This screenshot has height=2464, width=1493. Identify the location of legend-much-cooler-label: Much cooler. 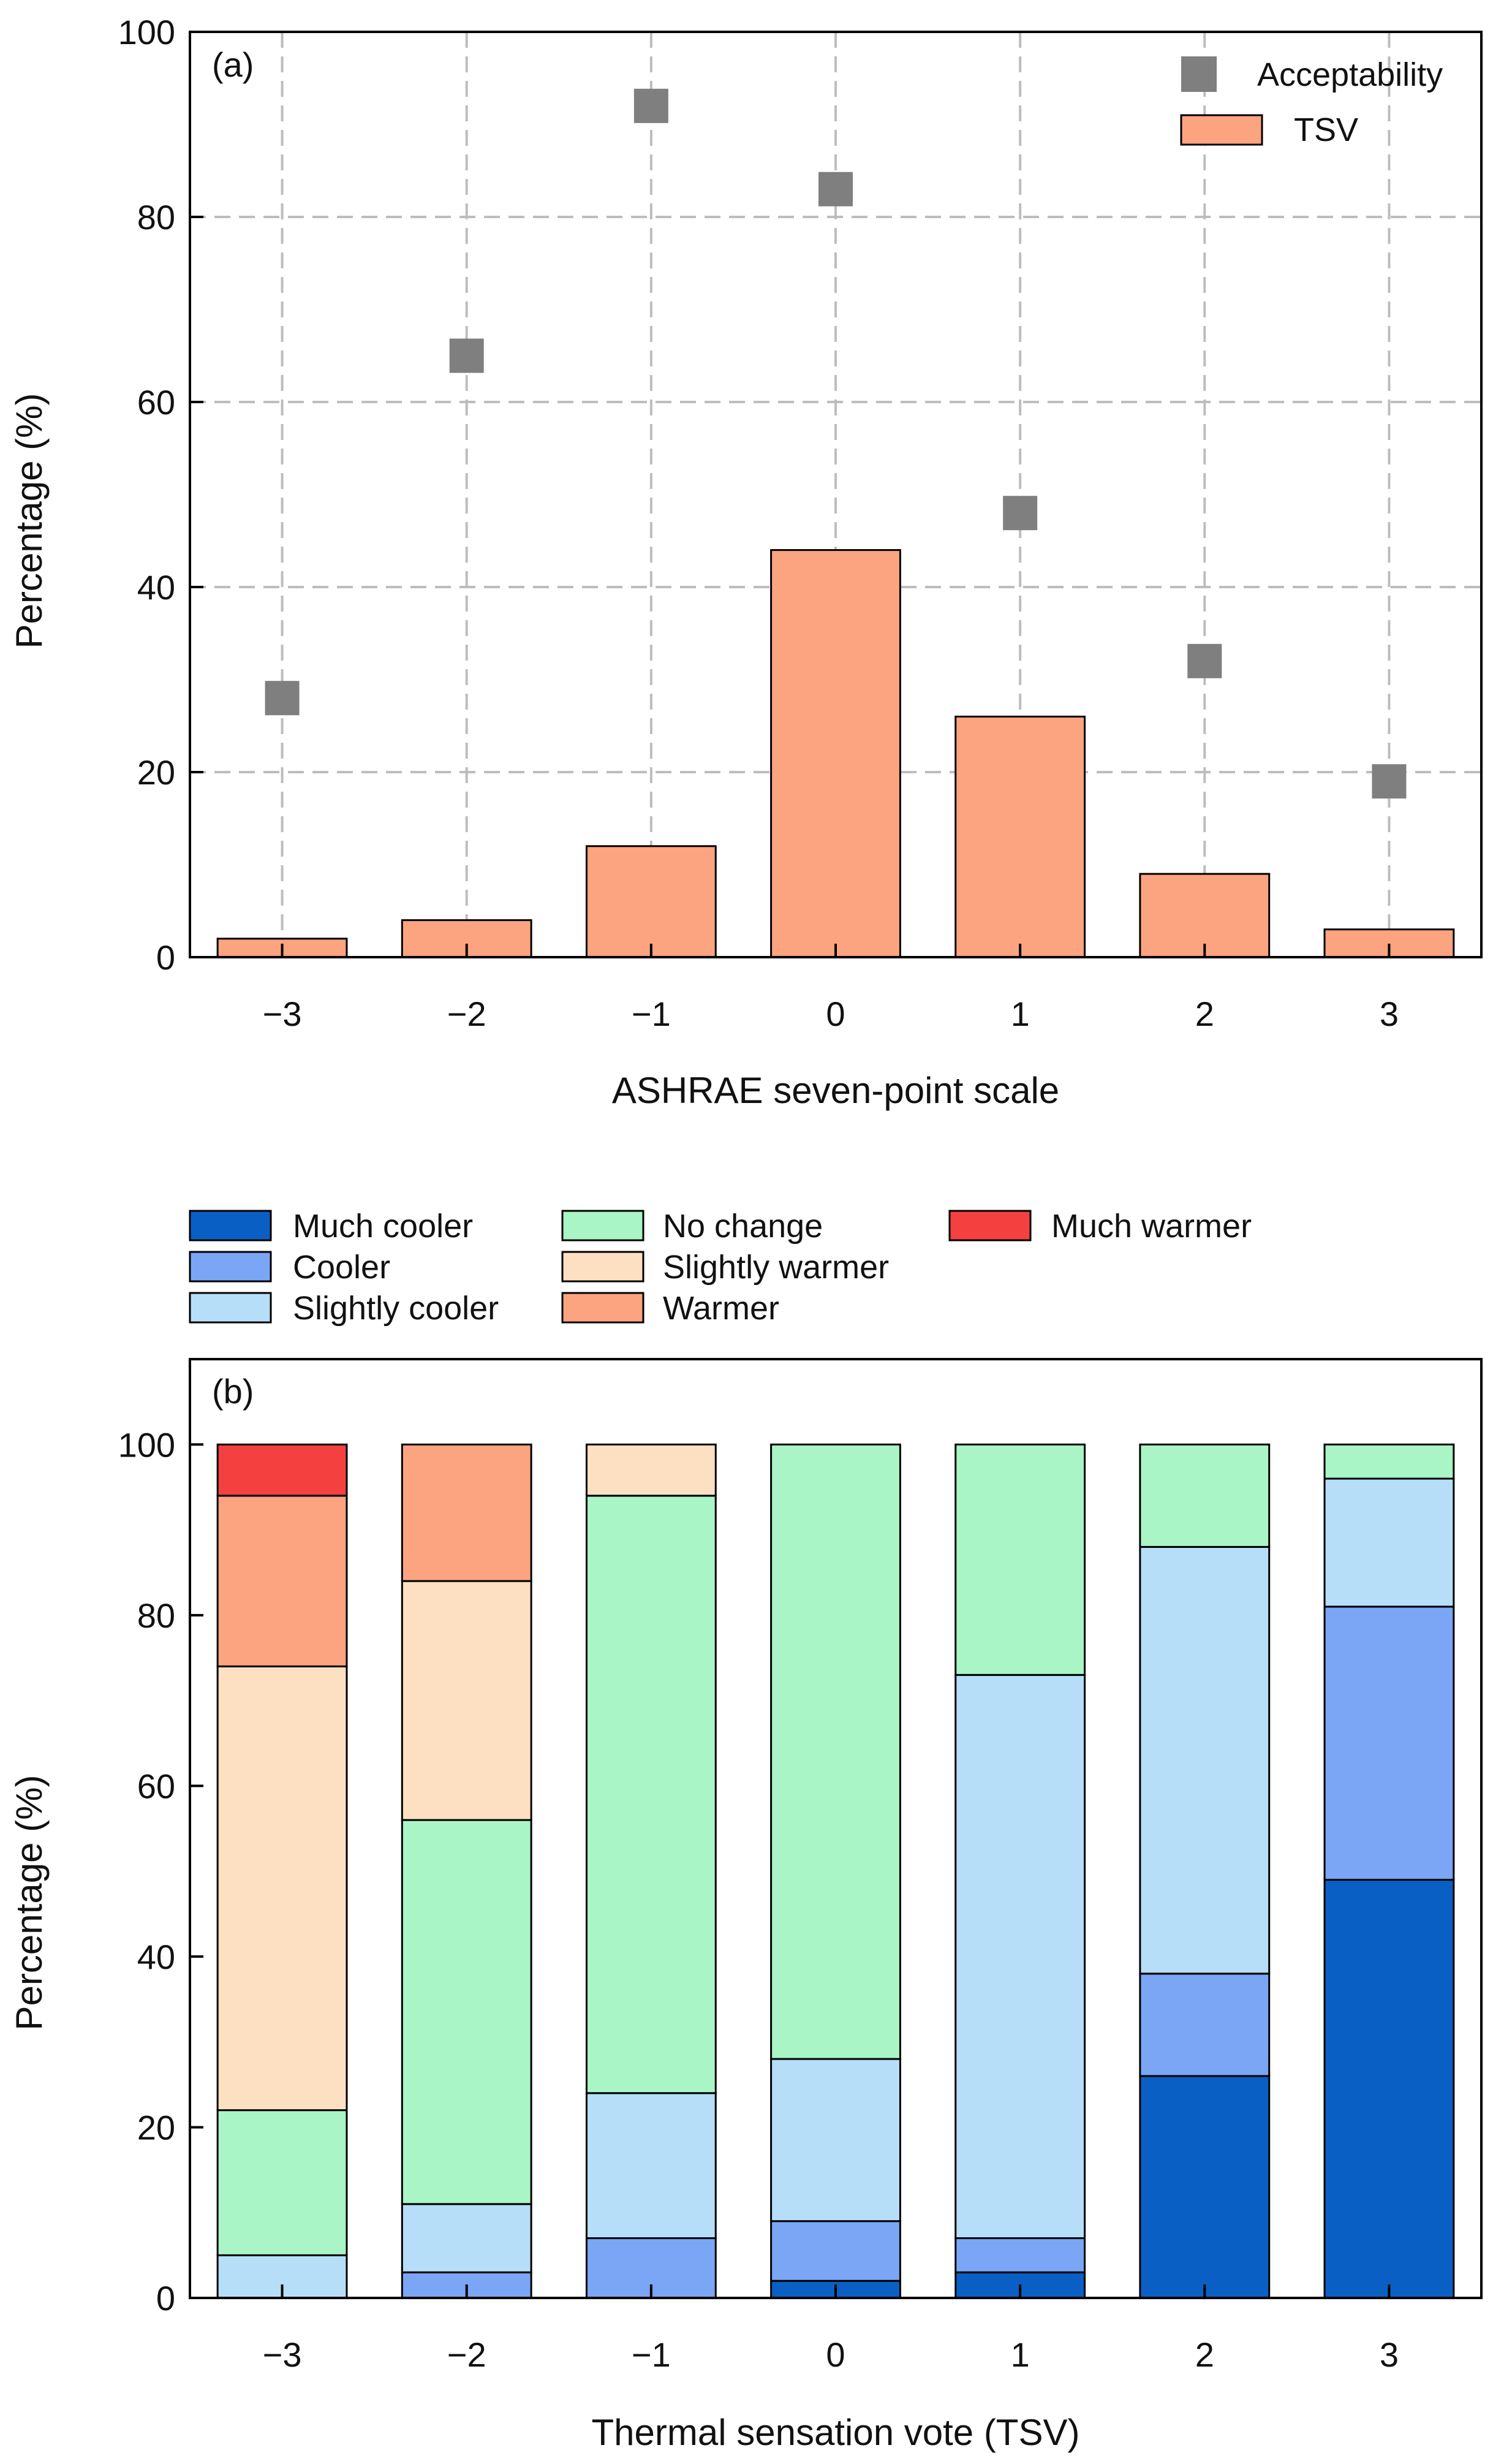
(383, 1226).